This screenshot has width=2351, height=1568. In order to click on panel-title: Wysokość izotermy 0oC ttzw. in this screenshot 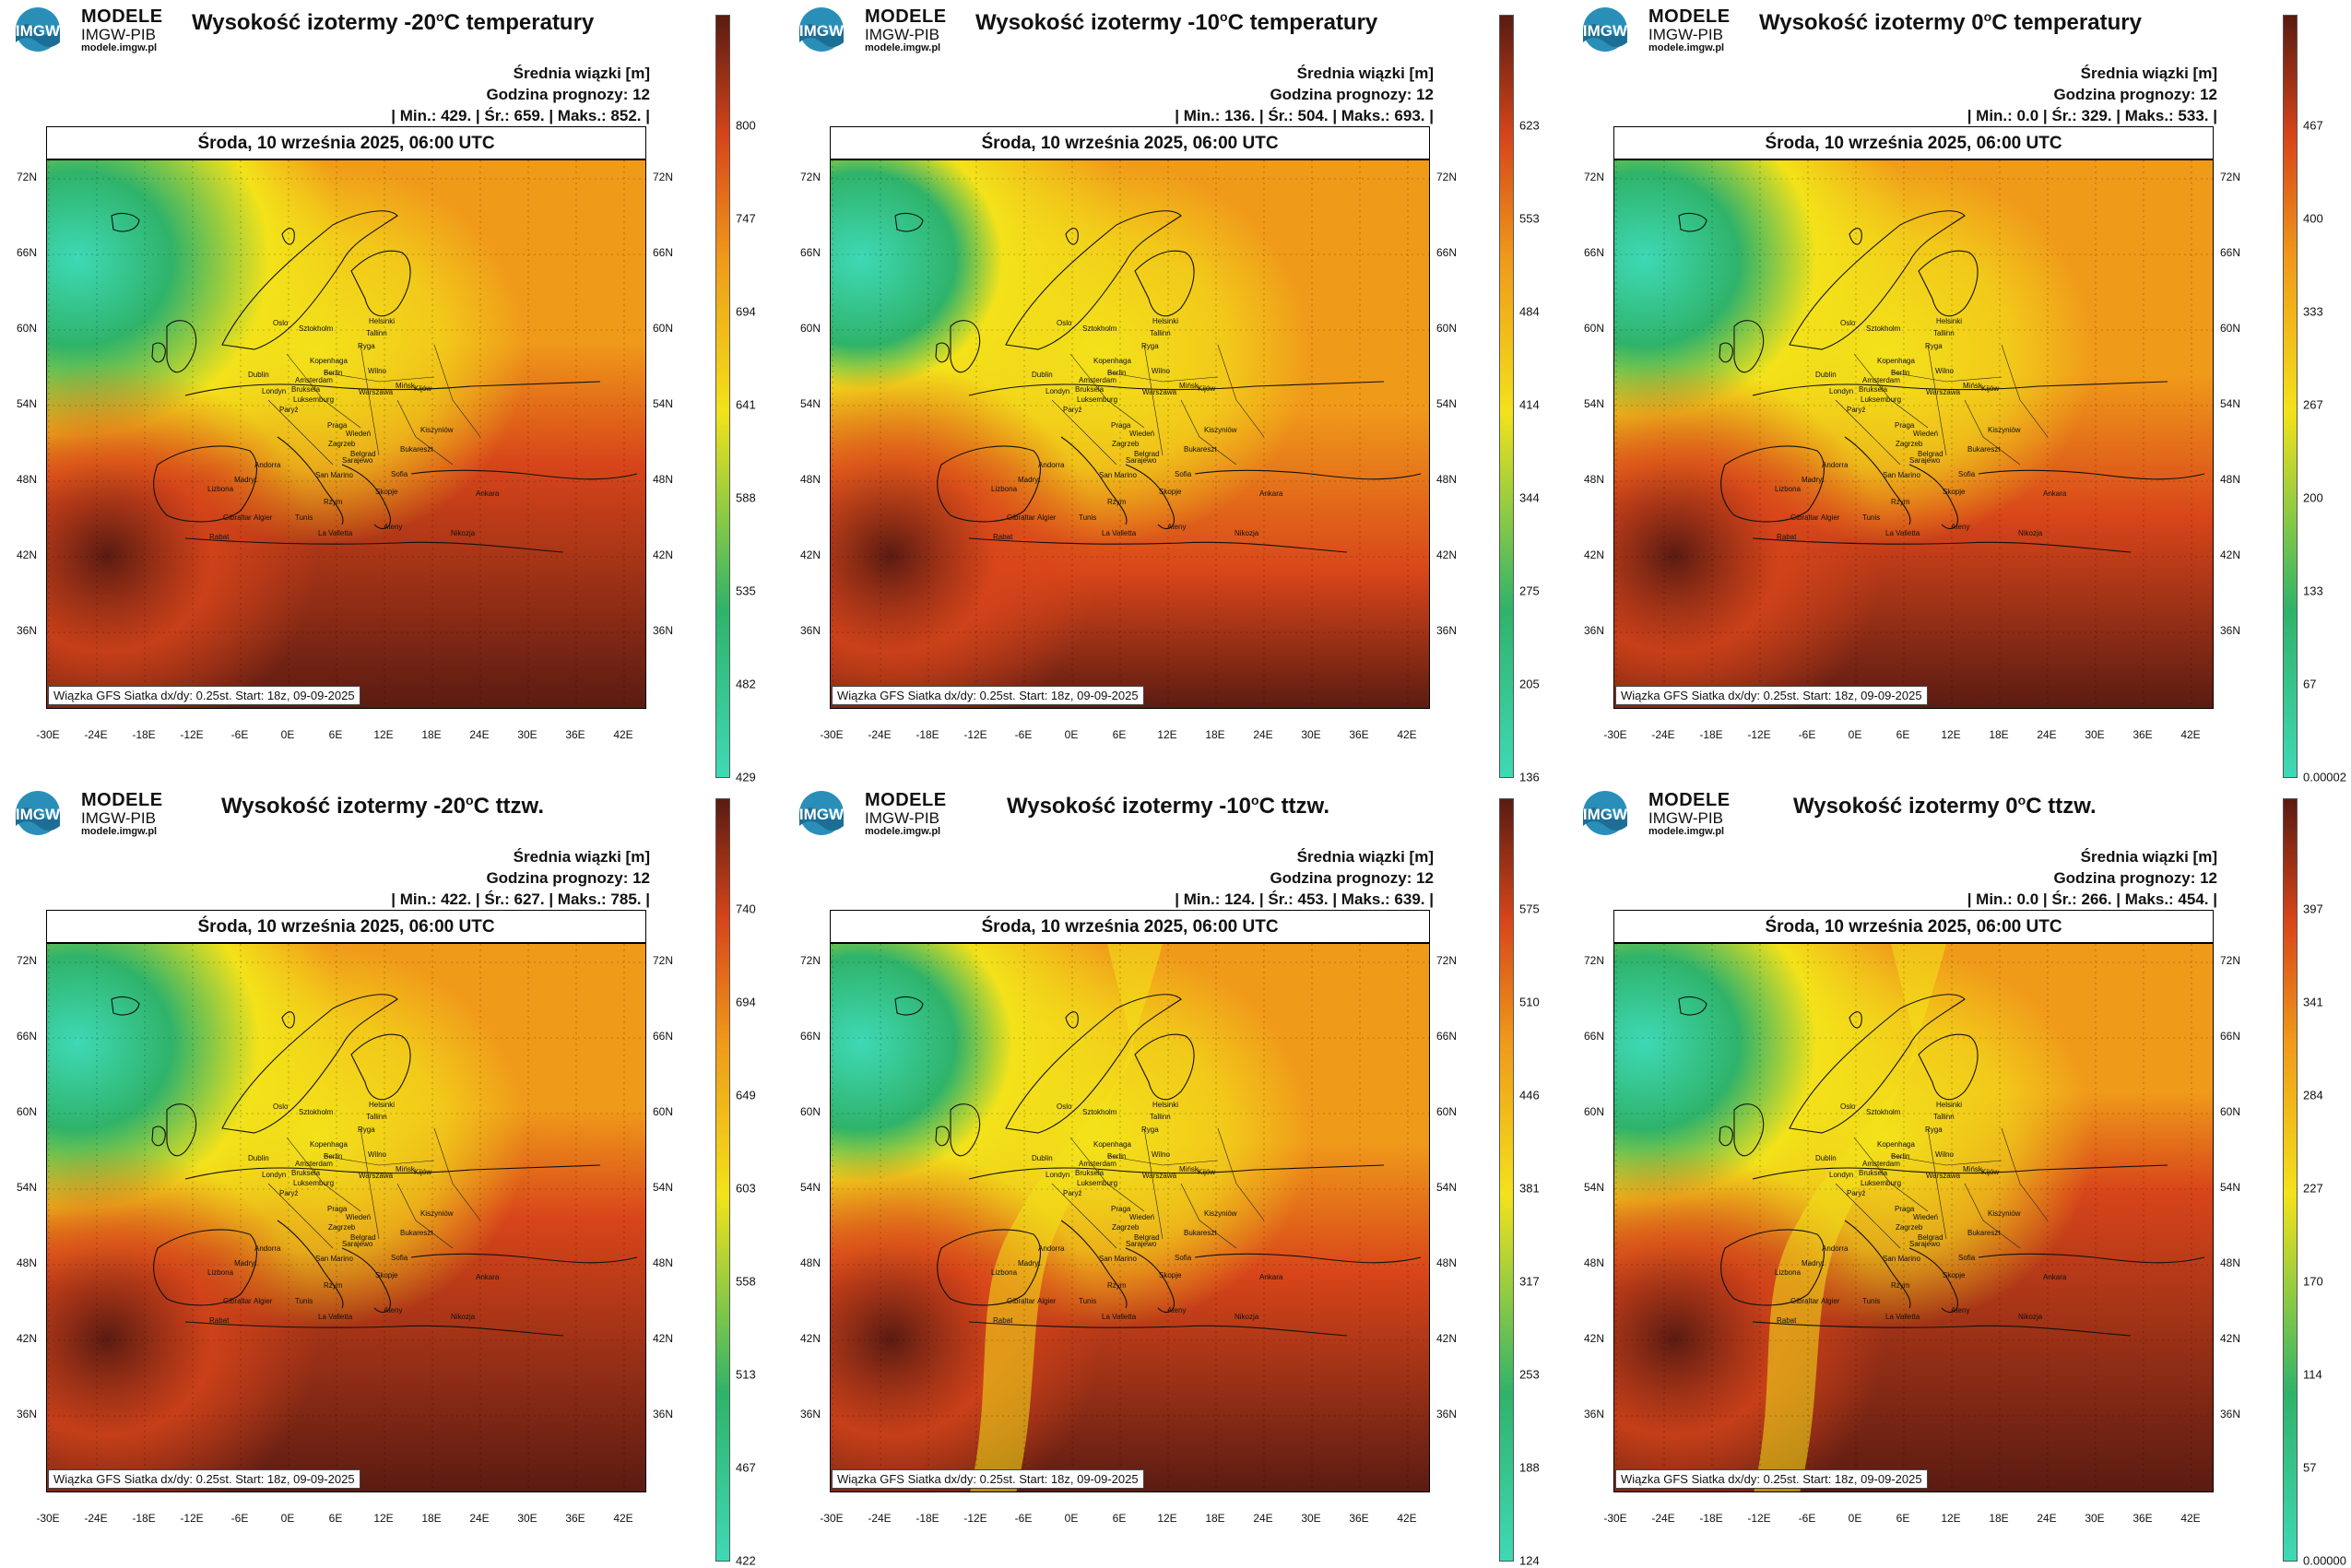, I will do `click(1945, 806)`.